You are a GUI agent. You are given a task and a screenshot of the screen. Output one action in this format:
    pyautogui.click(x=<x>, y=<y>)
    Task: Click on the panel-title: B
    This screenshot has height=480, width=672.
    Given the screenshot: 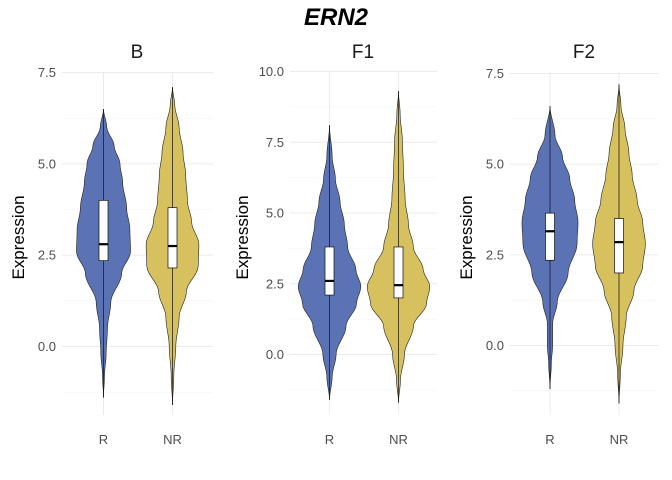 What is the action you would take?
    pyautogui.click(x=137, y=52)
    